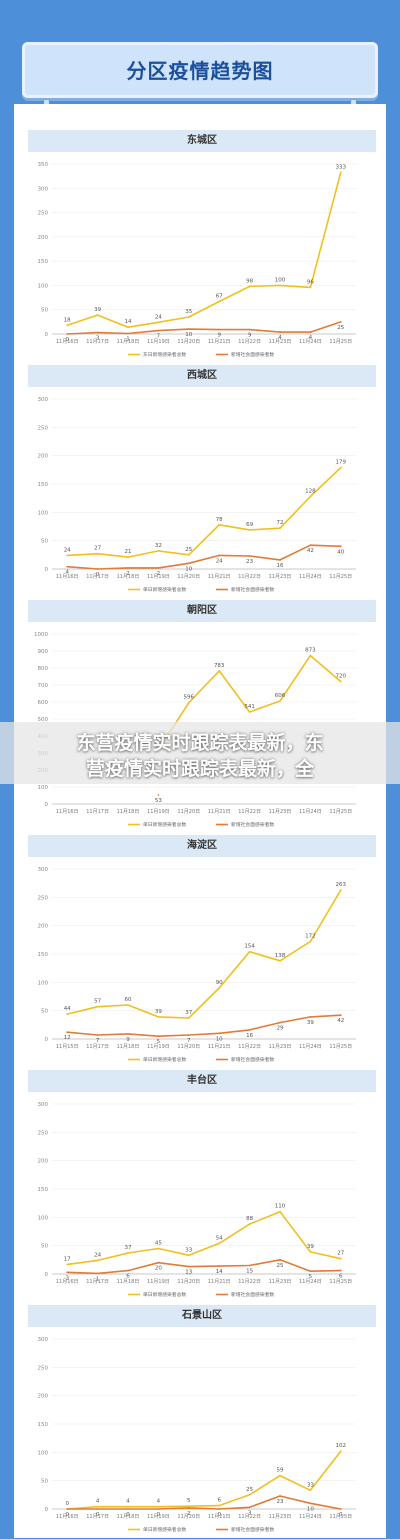 This screenshot has height=1539, width=400. What do you see at coordinates (280, 1471) in the screenshot?
I see `data-label: 59` at bounding box center [280, 1471].